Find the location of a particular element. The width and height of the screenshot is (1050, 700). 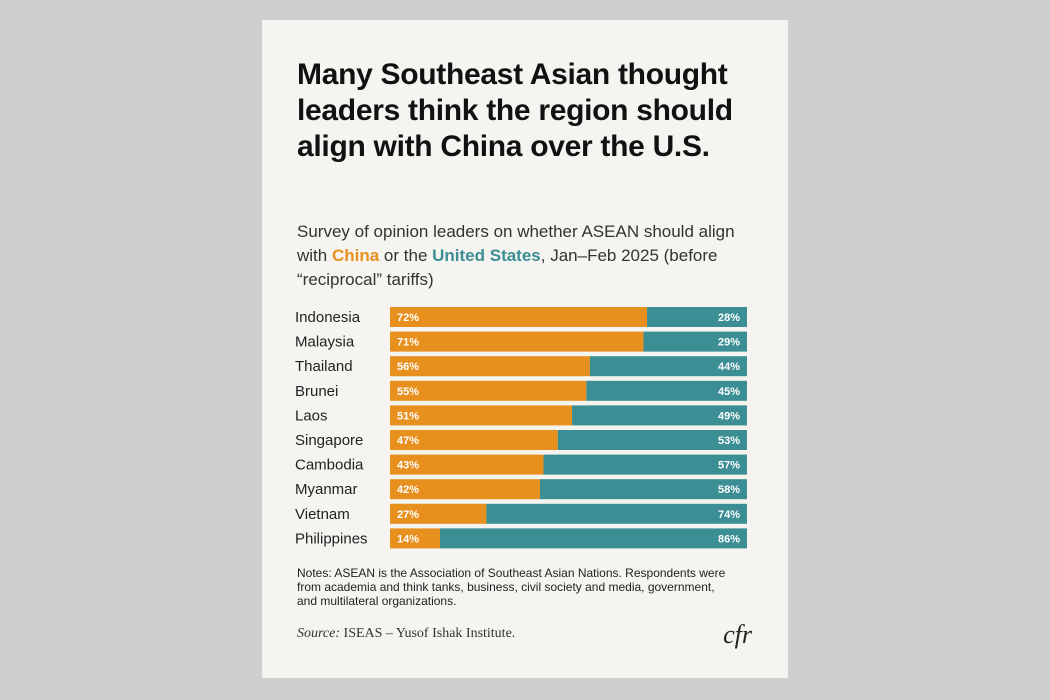

category-label: Brunei is located at coordinates (316, 391).